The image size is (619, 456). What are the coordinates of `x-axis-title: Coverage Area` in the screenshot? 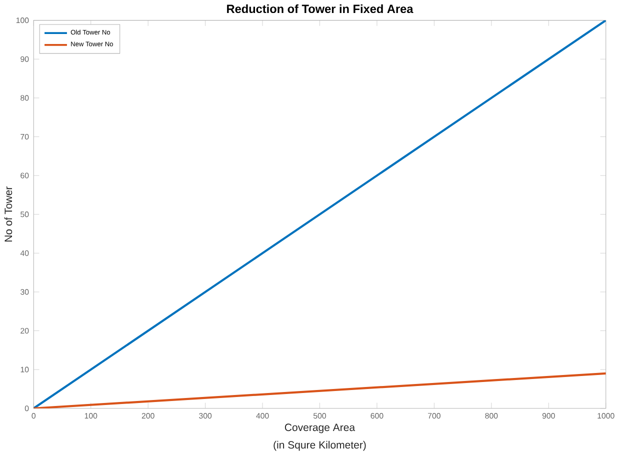 It's located at (320, 429).